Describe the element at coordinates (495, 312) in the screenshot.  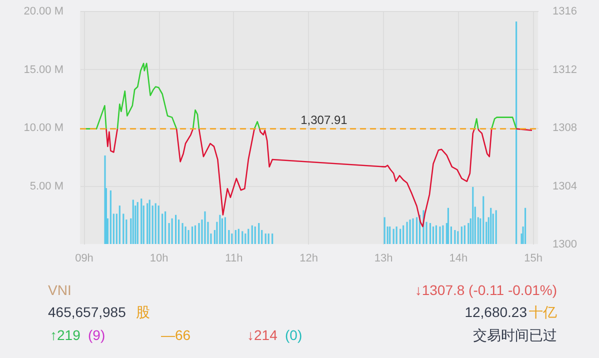
I see `text: 12,680.23` at that location.